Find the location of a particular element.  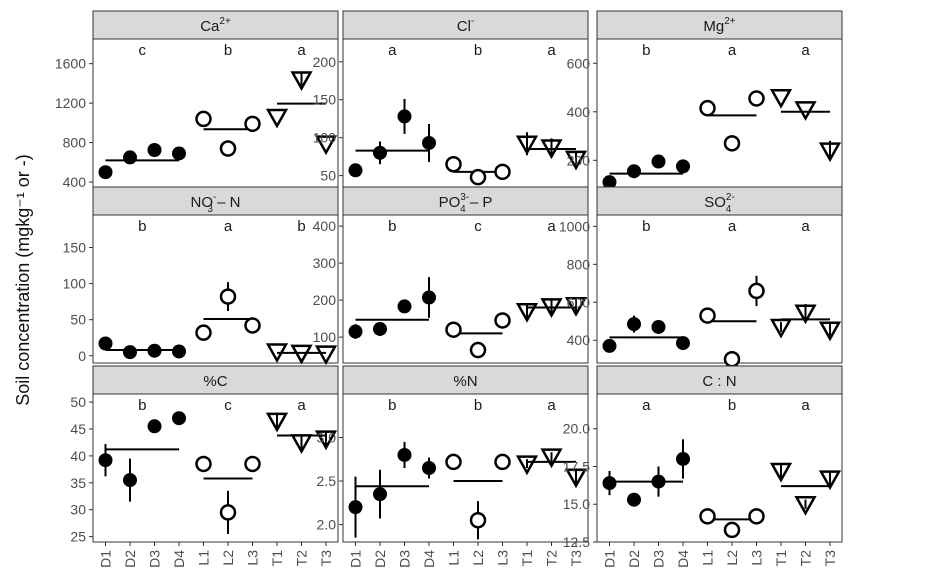

strip-label: Ca2+ is located at coordinates (215, 25).